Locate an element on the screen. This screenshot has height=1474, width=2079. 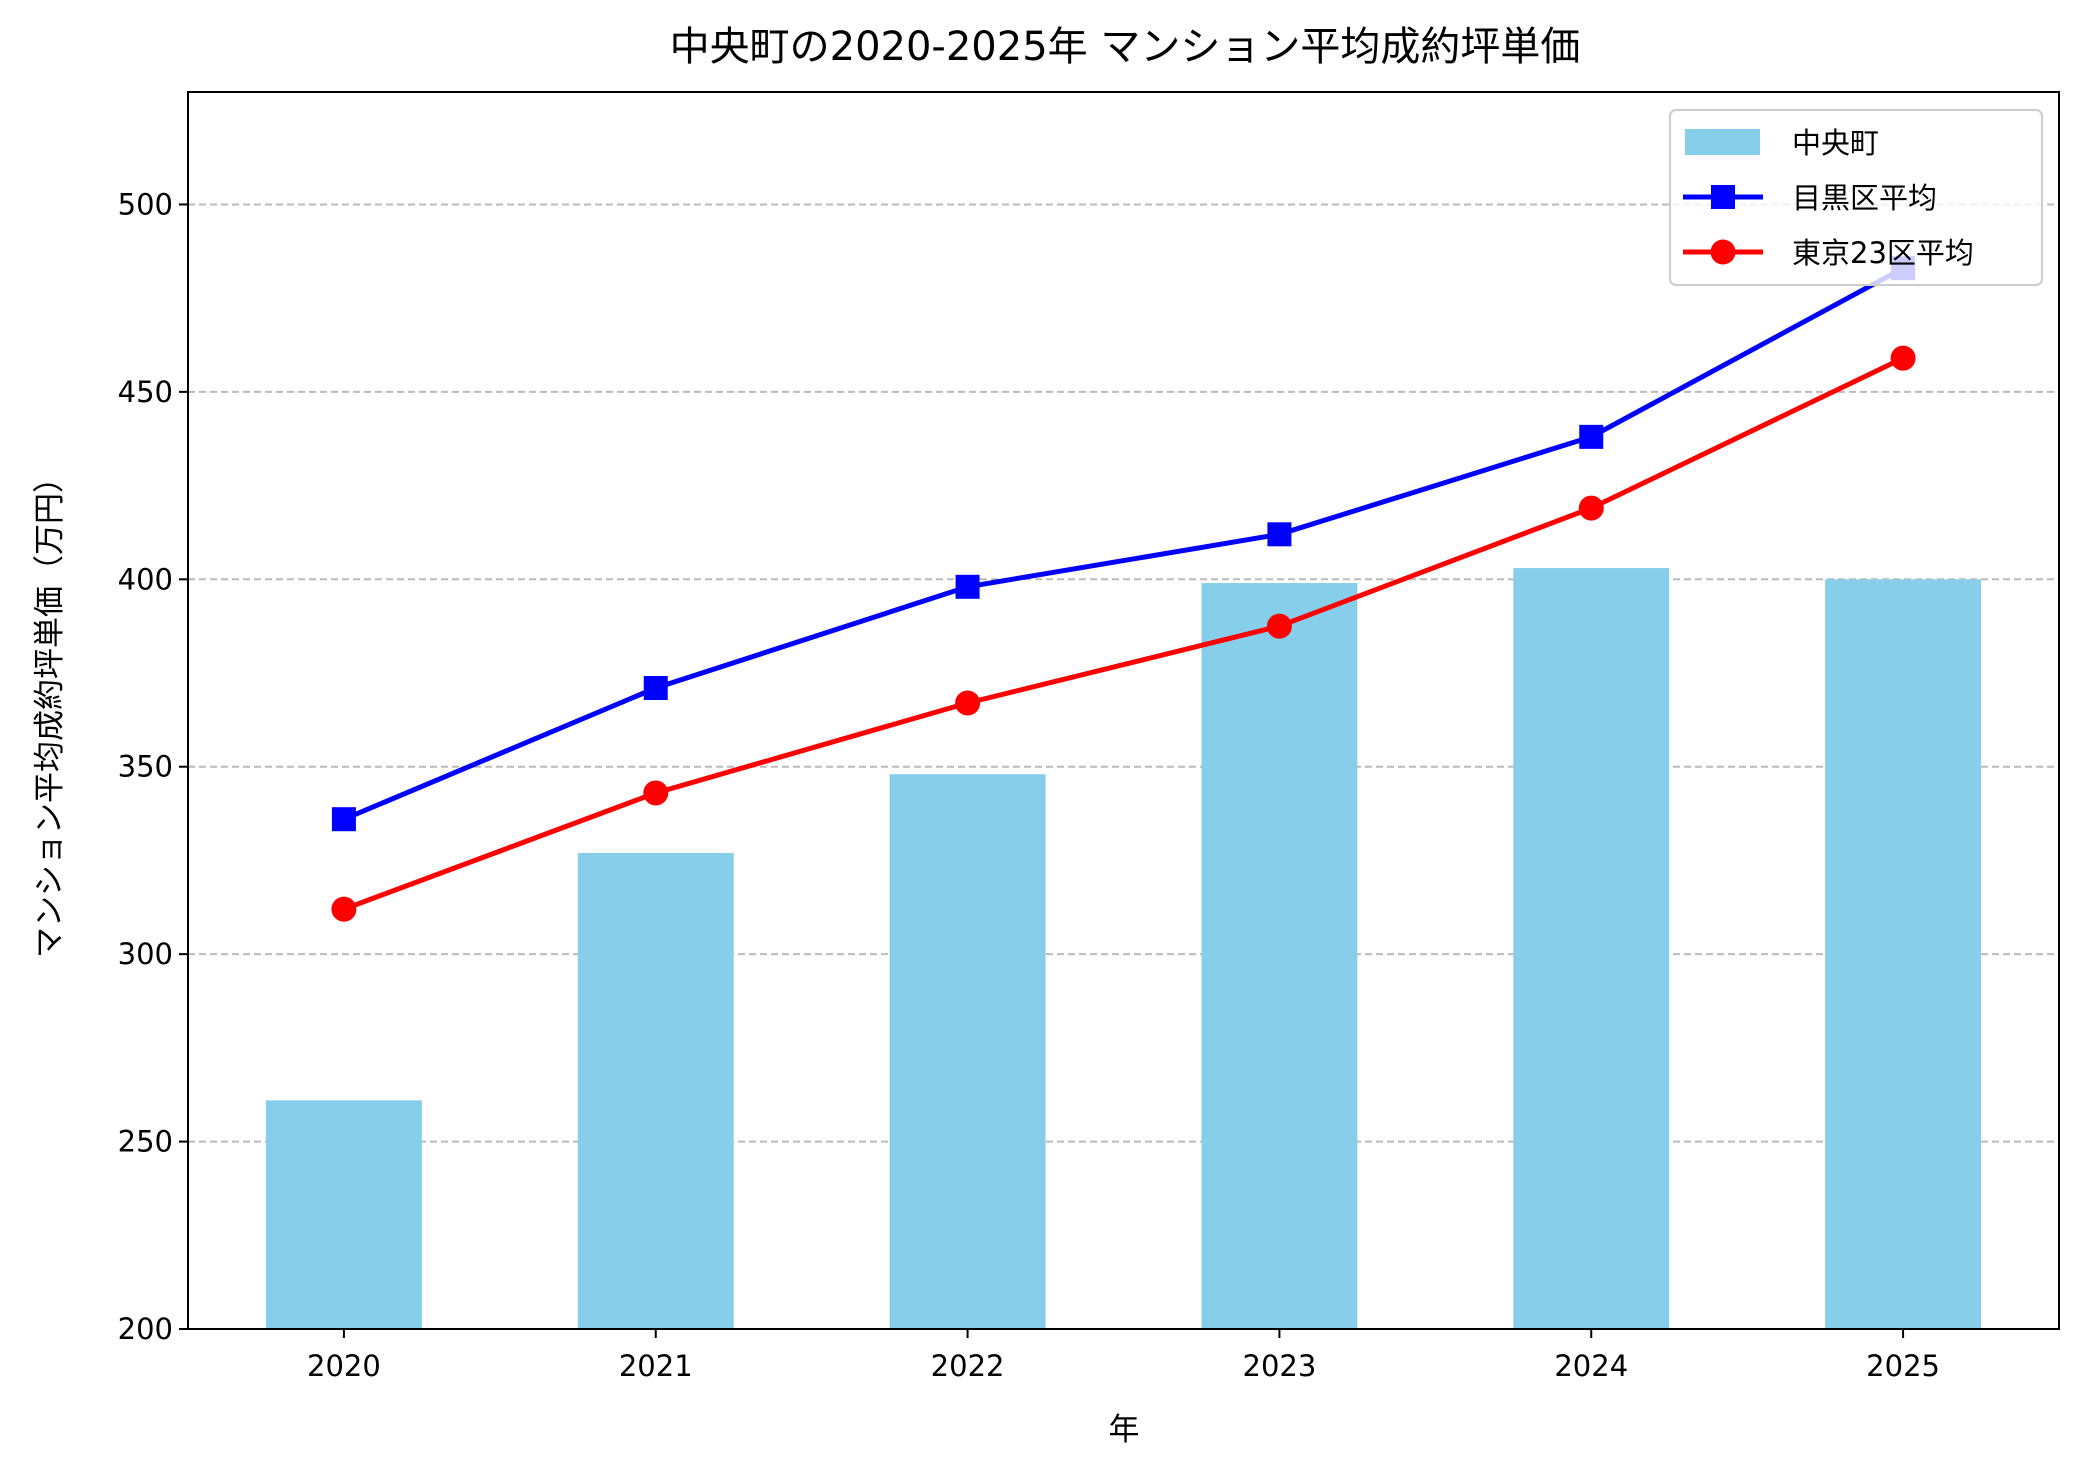
x-tick-label: 2025 is located at coordinates (1903, 1366).